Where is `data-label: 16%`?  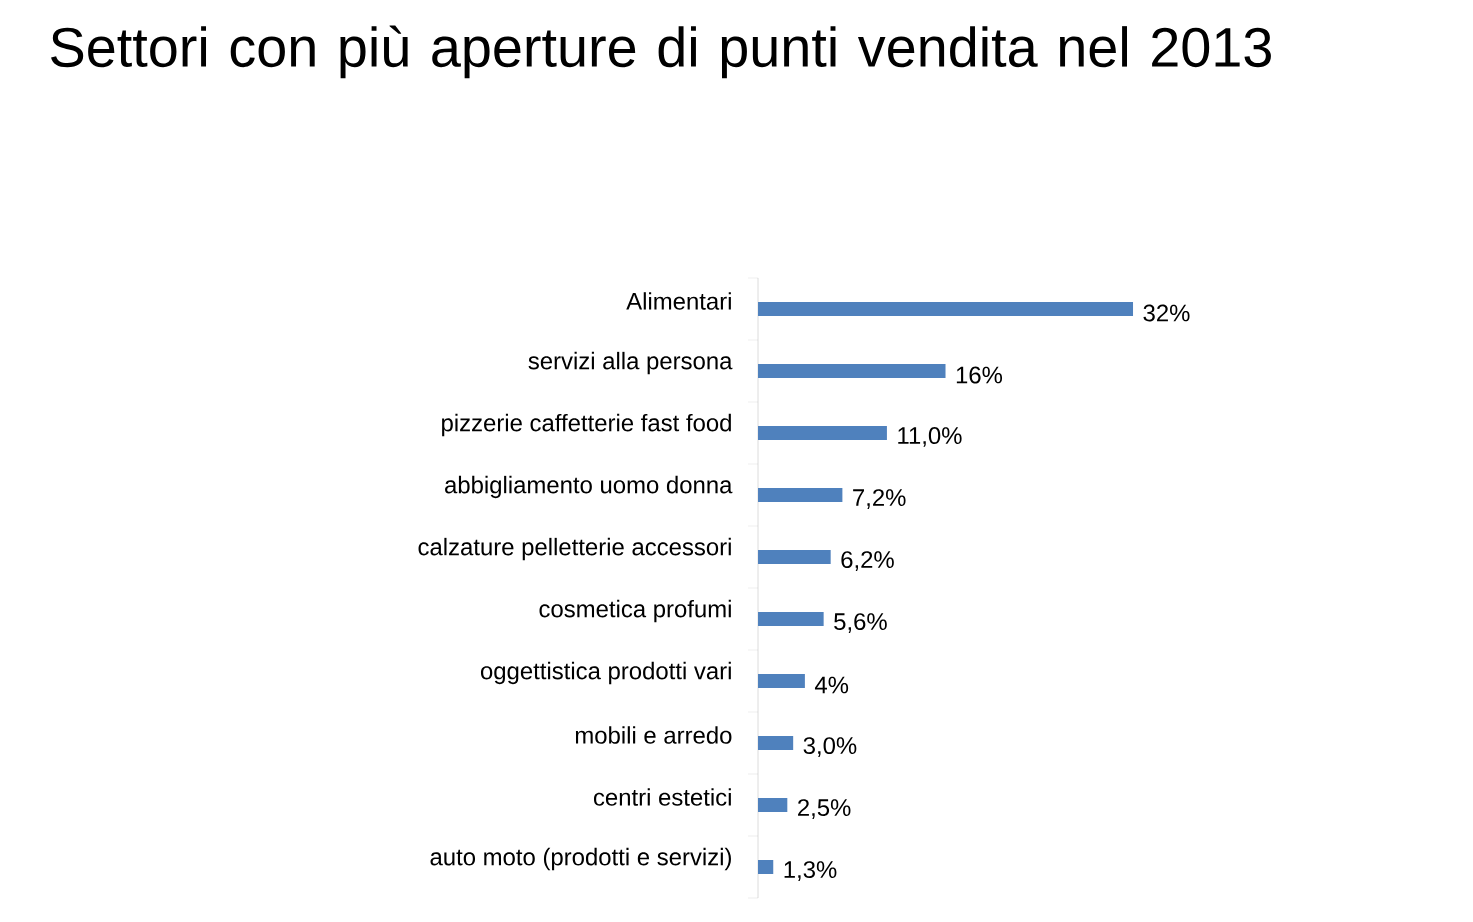 data-label: 16% is located at coordinates (979, 375).